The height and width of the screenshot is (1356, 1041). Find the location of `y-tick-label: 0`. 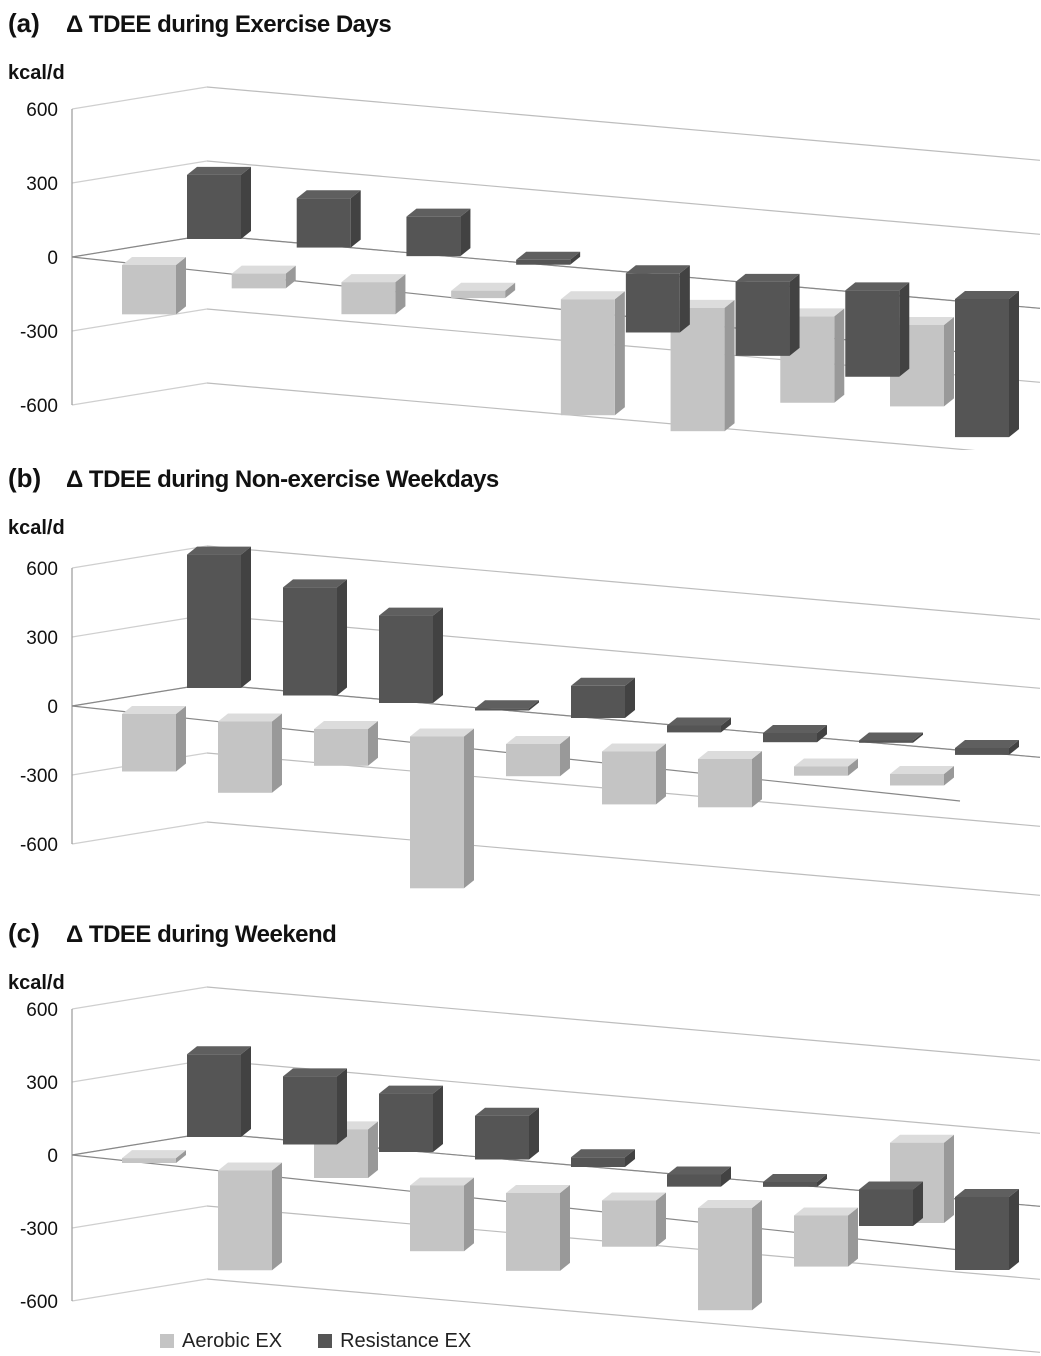

y-tick-label: 0 is located at coordinates (52, 1156).